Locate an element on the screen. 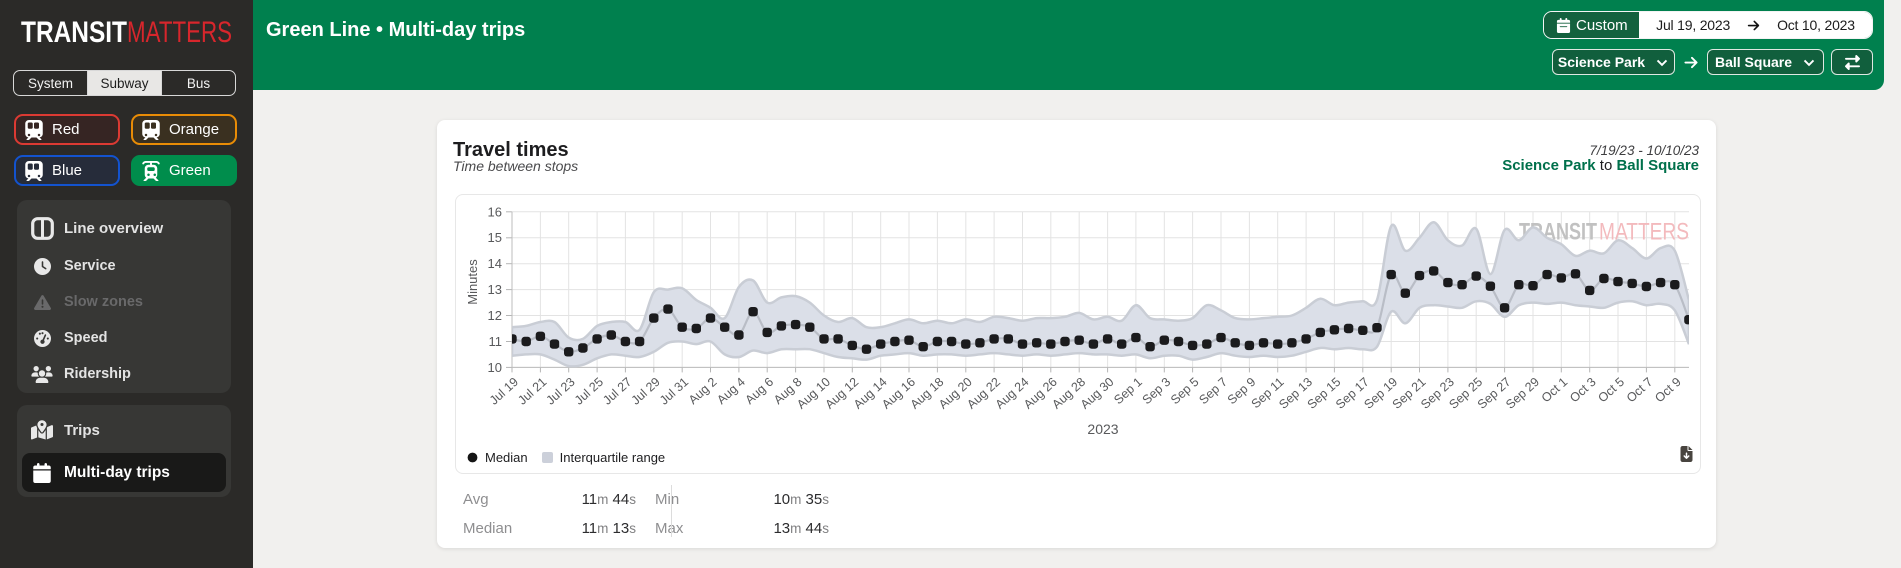 The width and height of the screenshot is (1901, 568). svg-text: Jul 29 is located at coordinates (646, 391).